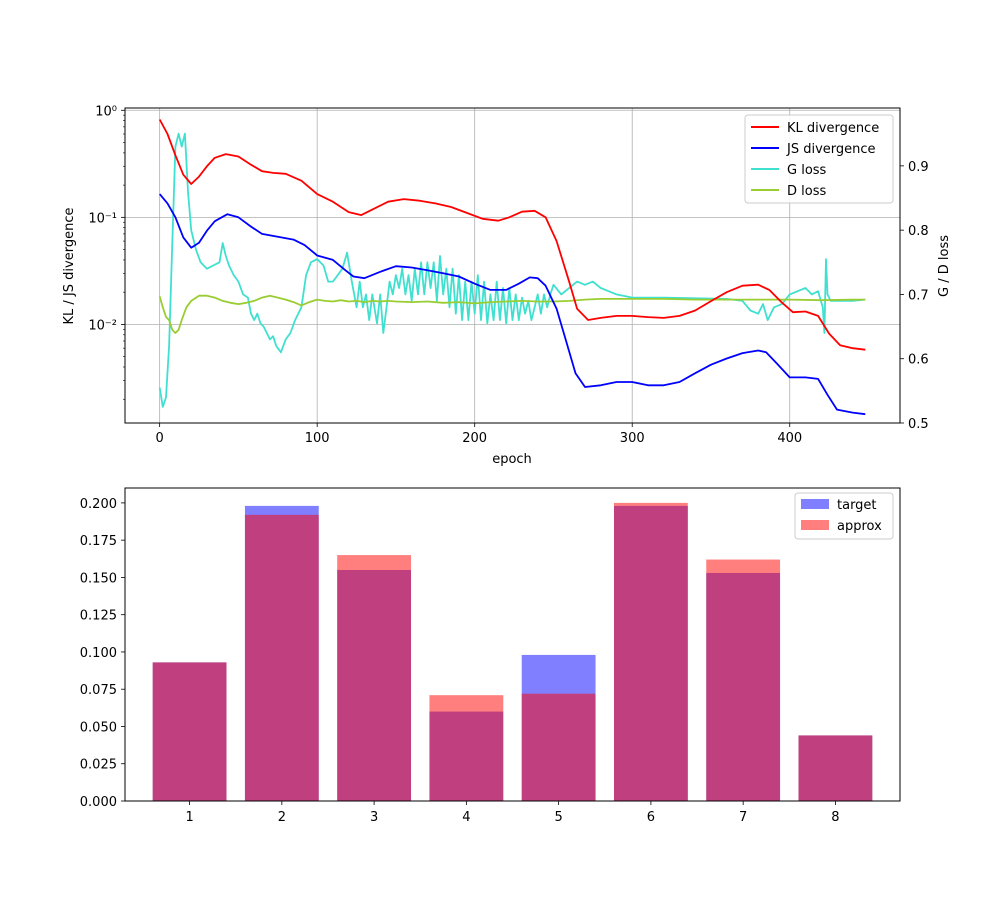  Describe the element at coordinates (918, 424) in the screenshot. I see `top-y-right-tick-label: 0.5` at that location.